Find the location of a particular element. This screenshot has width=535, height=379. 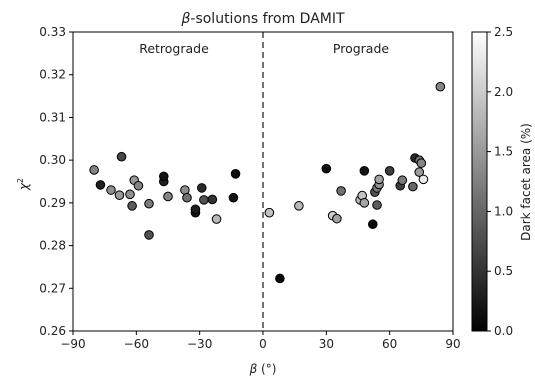

colorbar is located at coordinates (479, 181).